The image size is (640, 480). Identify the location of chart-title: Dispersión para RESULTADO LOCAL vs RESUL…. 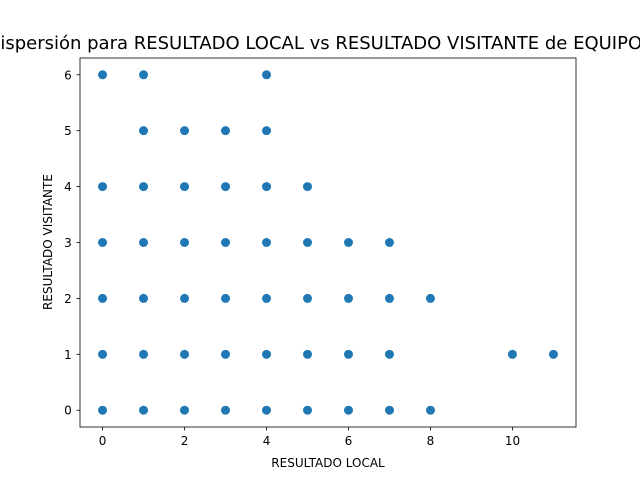
(320, 43).